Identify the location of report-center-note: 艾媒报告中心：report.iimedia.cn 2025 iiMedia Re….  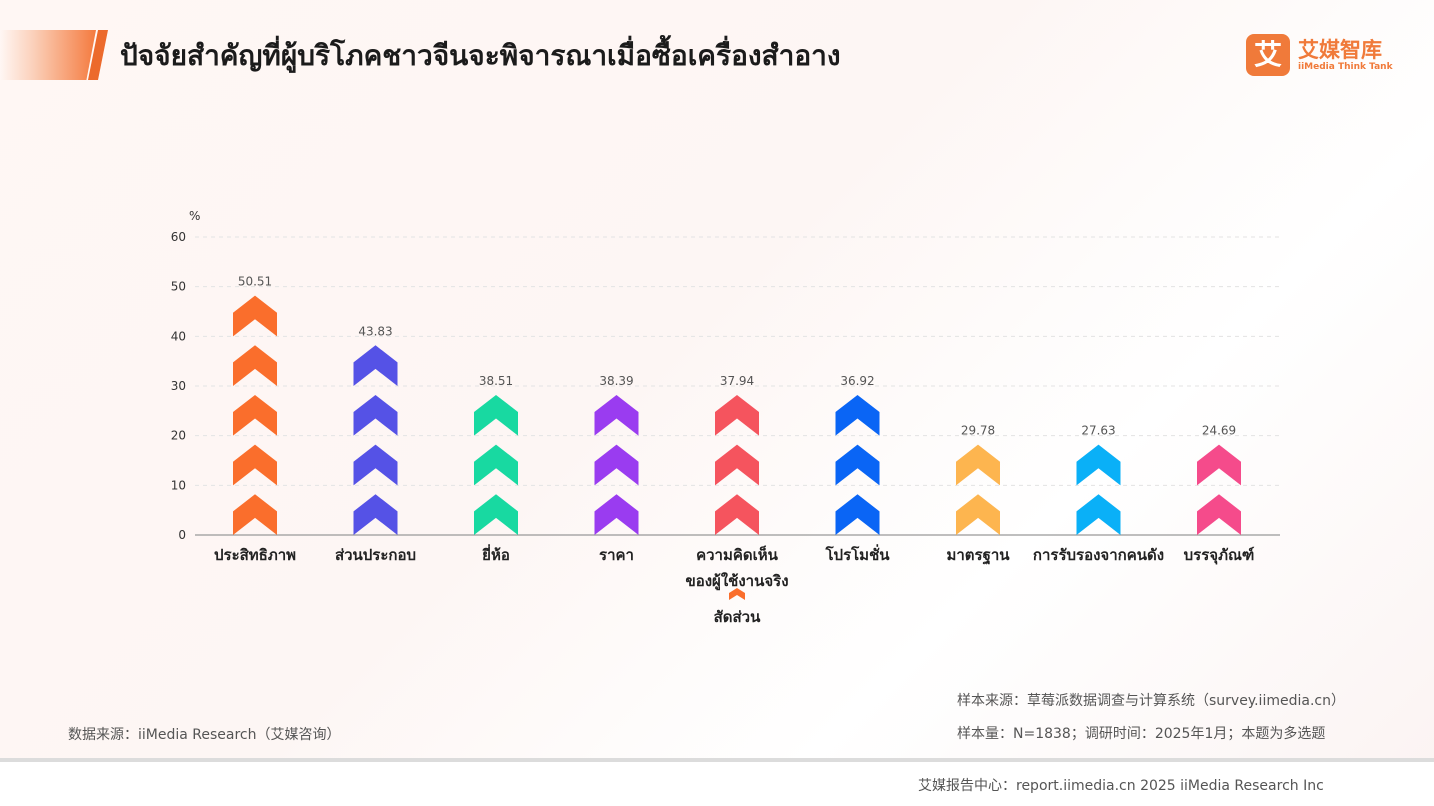
(1121, 786).